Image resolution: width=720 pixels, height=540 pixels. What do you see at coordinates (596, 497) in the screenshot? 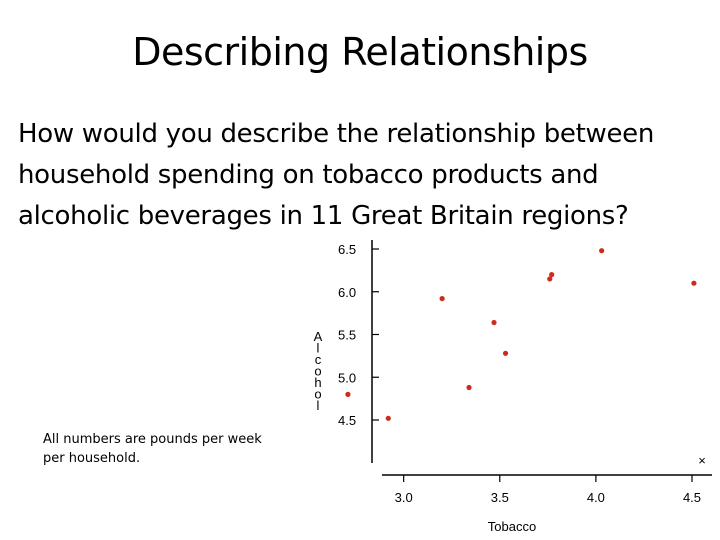
I see `x-tick-label: 4.0` at bounding box center [596, 497].